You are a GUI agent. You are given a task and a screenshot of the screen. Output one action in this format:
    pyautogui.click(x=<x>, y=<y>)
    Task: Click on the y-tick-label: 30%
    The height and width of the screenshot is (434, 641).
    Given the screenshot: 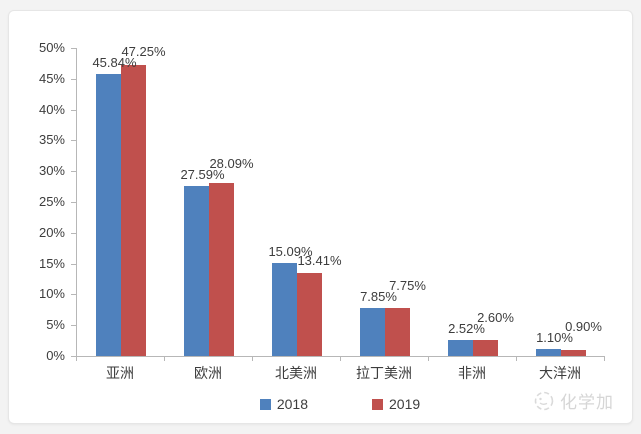 What is the action you would take?
    pyautogui.click(x=51, y=171)
    